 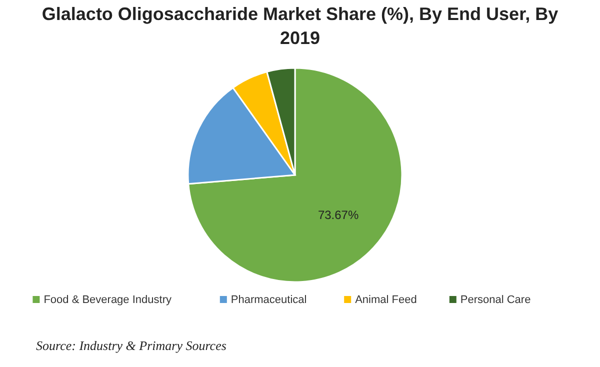 What do you see at coordinates (386, 300) in the screenshot?
I see `legend-label: Animal Feed` at bounding box center [386, 300].